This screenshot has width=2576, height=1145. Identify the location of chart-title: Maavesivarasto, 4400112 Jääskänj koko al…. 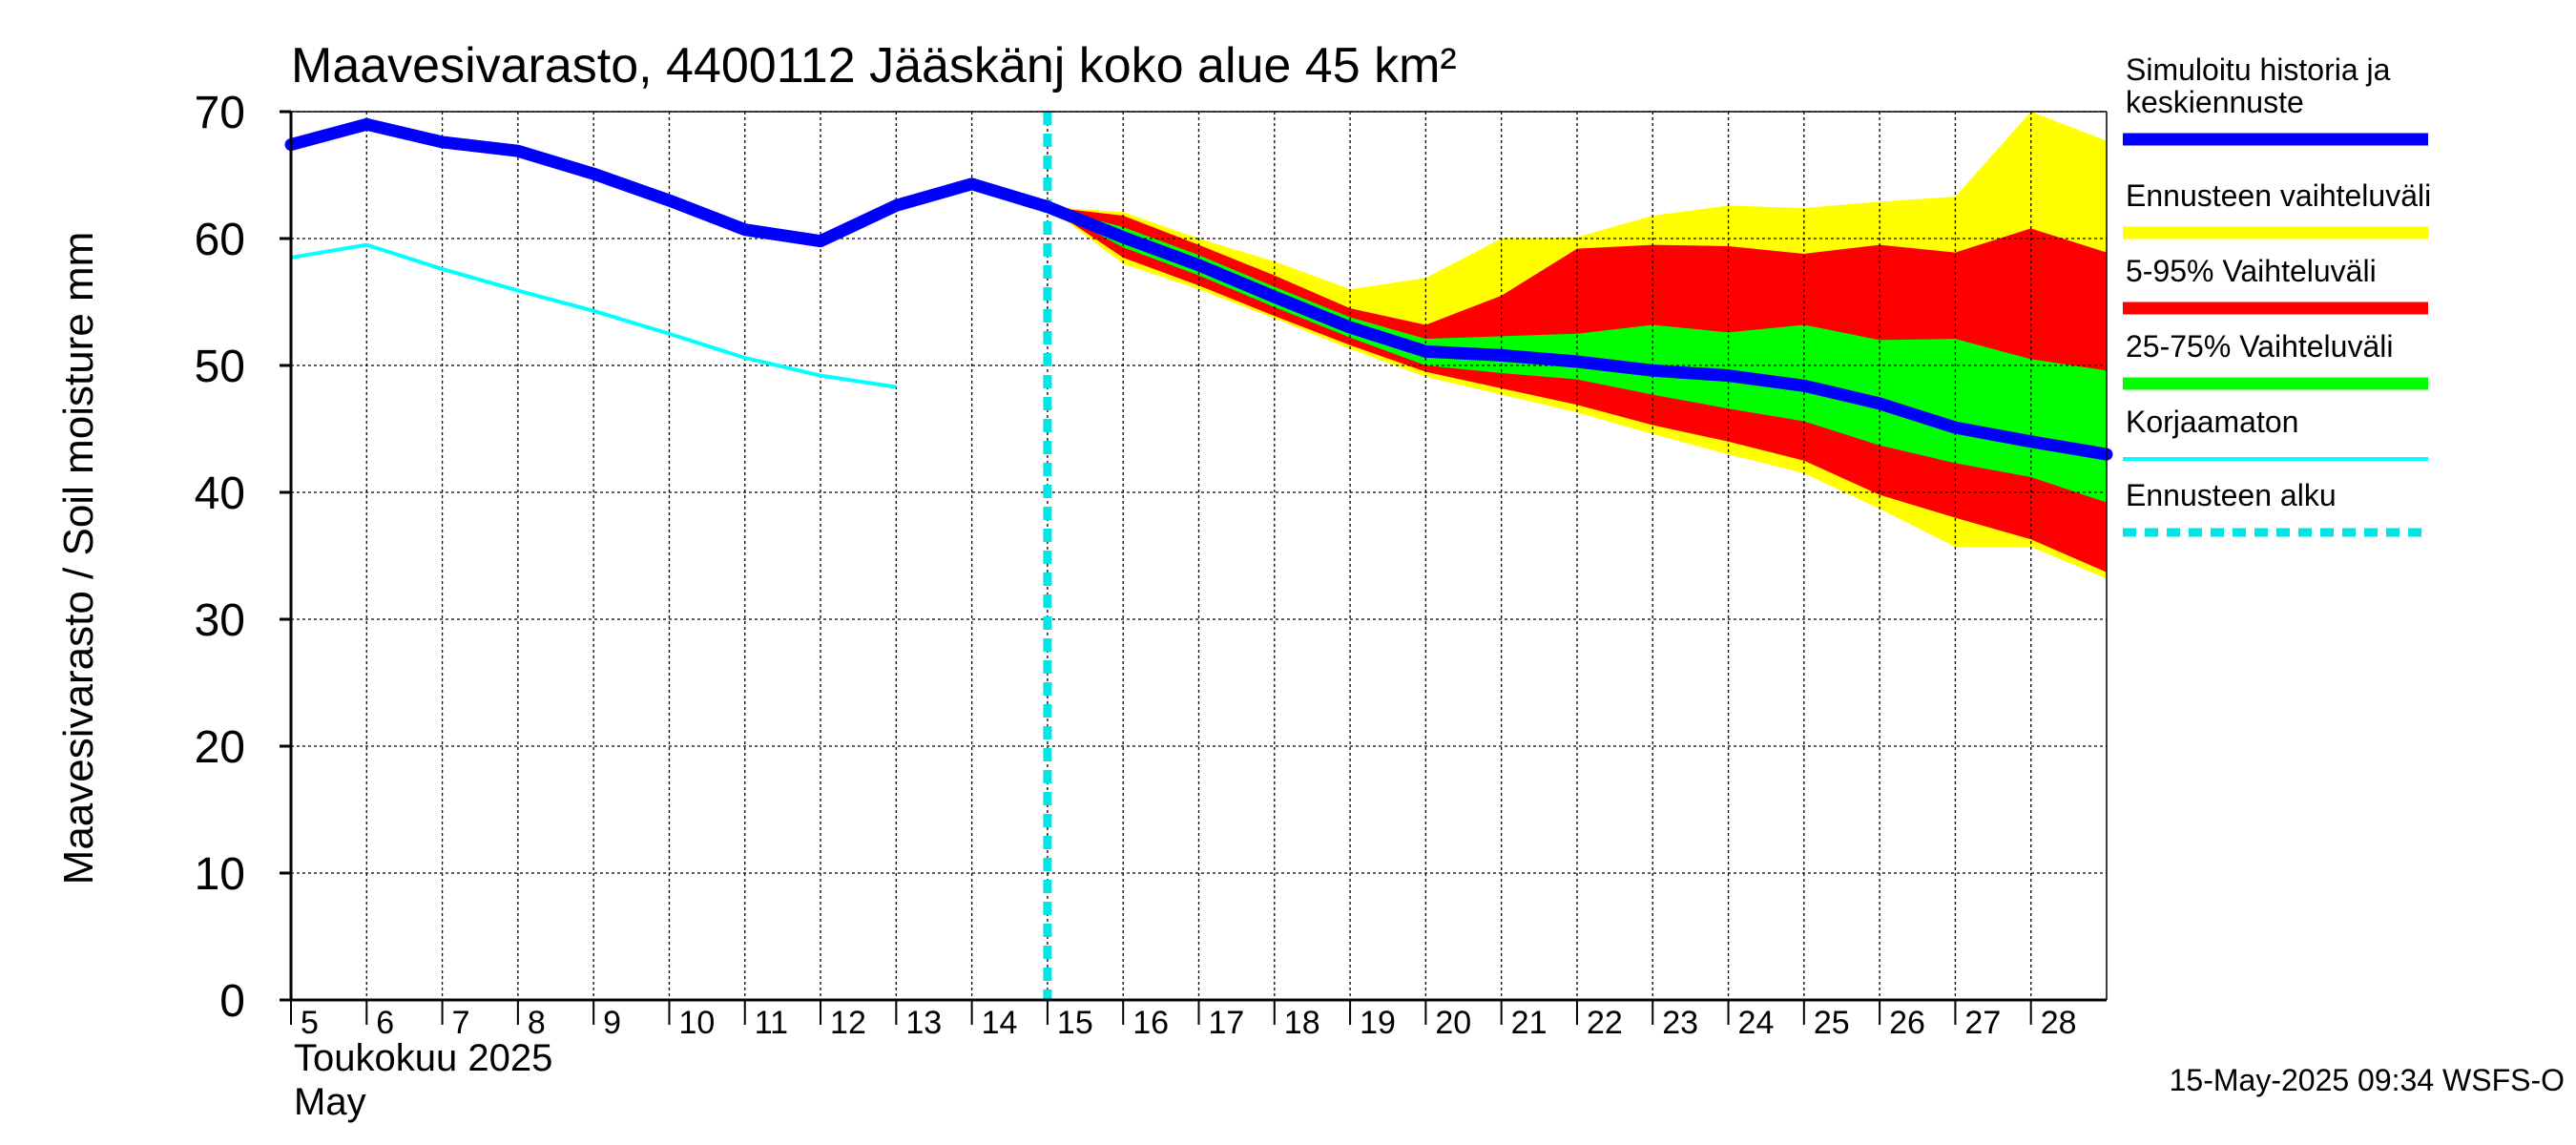
(874, 66).